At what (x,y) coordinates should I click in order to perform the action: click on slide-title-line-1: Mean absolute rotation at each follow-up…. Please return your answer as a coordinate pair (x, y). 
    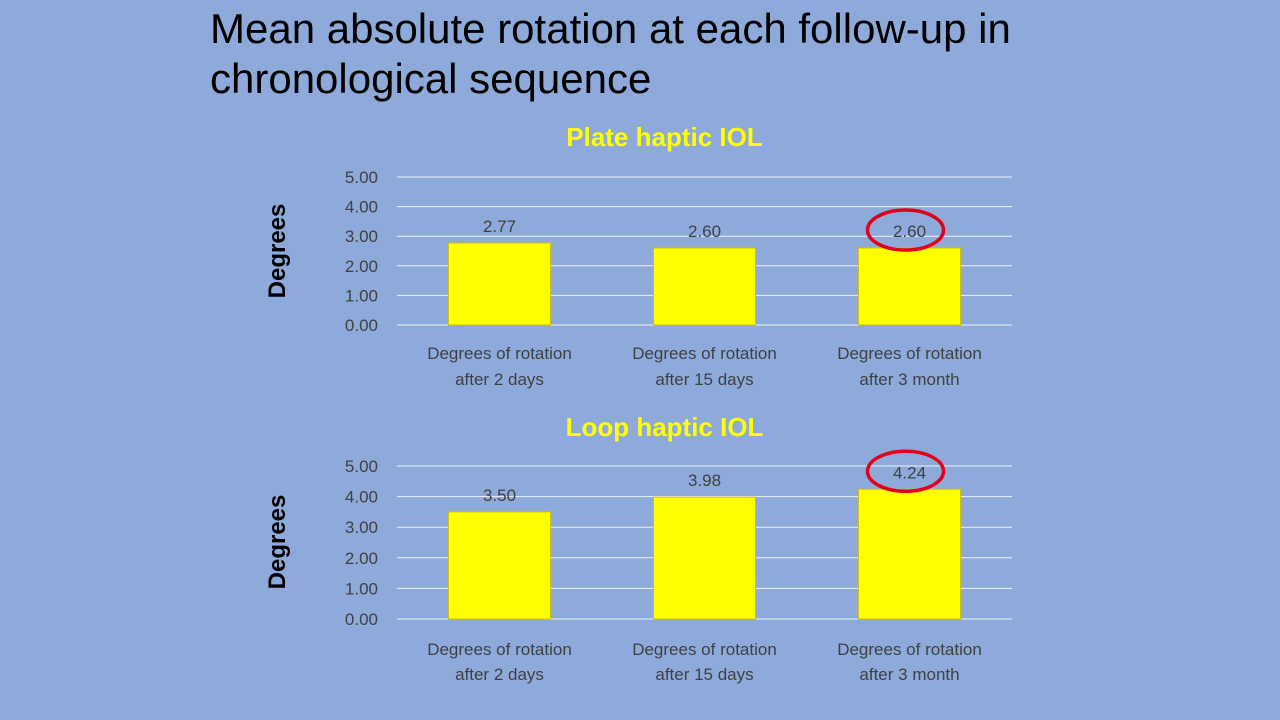
    Looking at the image, I should click on (610, 28).